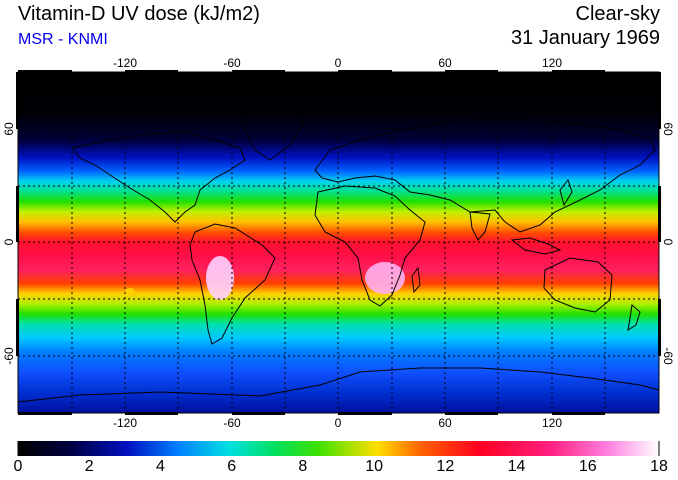 The width and height of the screenshot is (678, 480). What do you see at coordinates (385, 278) in the screenshot?
I see `africa-hotspot` at bounding box center [385, 278].